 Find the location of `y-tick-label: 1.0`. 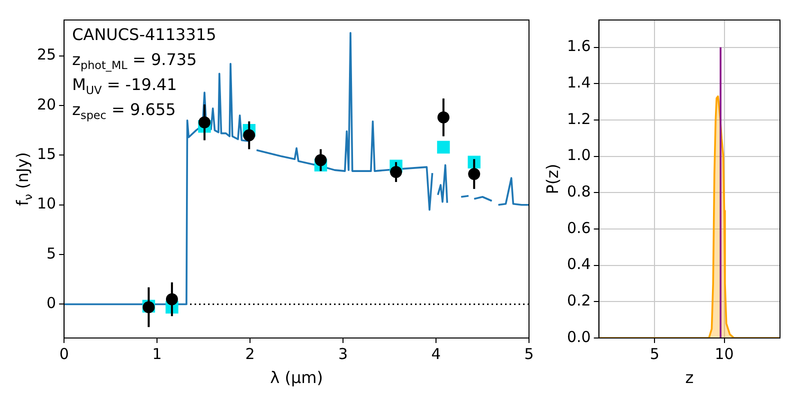

y-tick-label: 1.0 is located at coordinates (578, 155).